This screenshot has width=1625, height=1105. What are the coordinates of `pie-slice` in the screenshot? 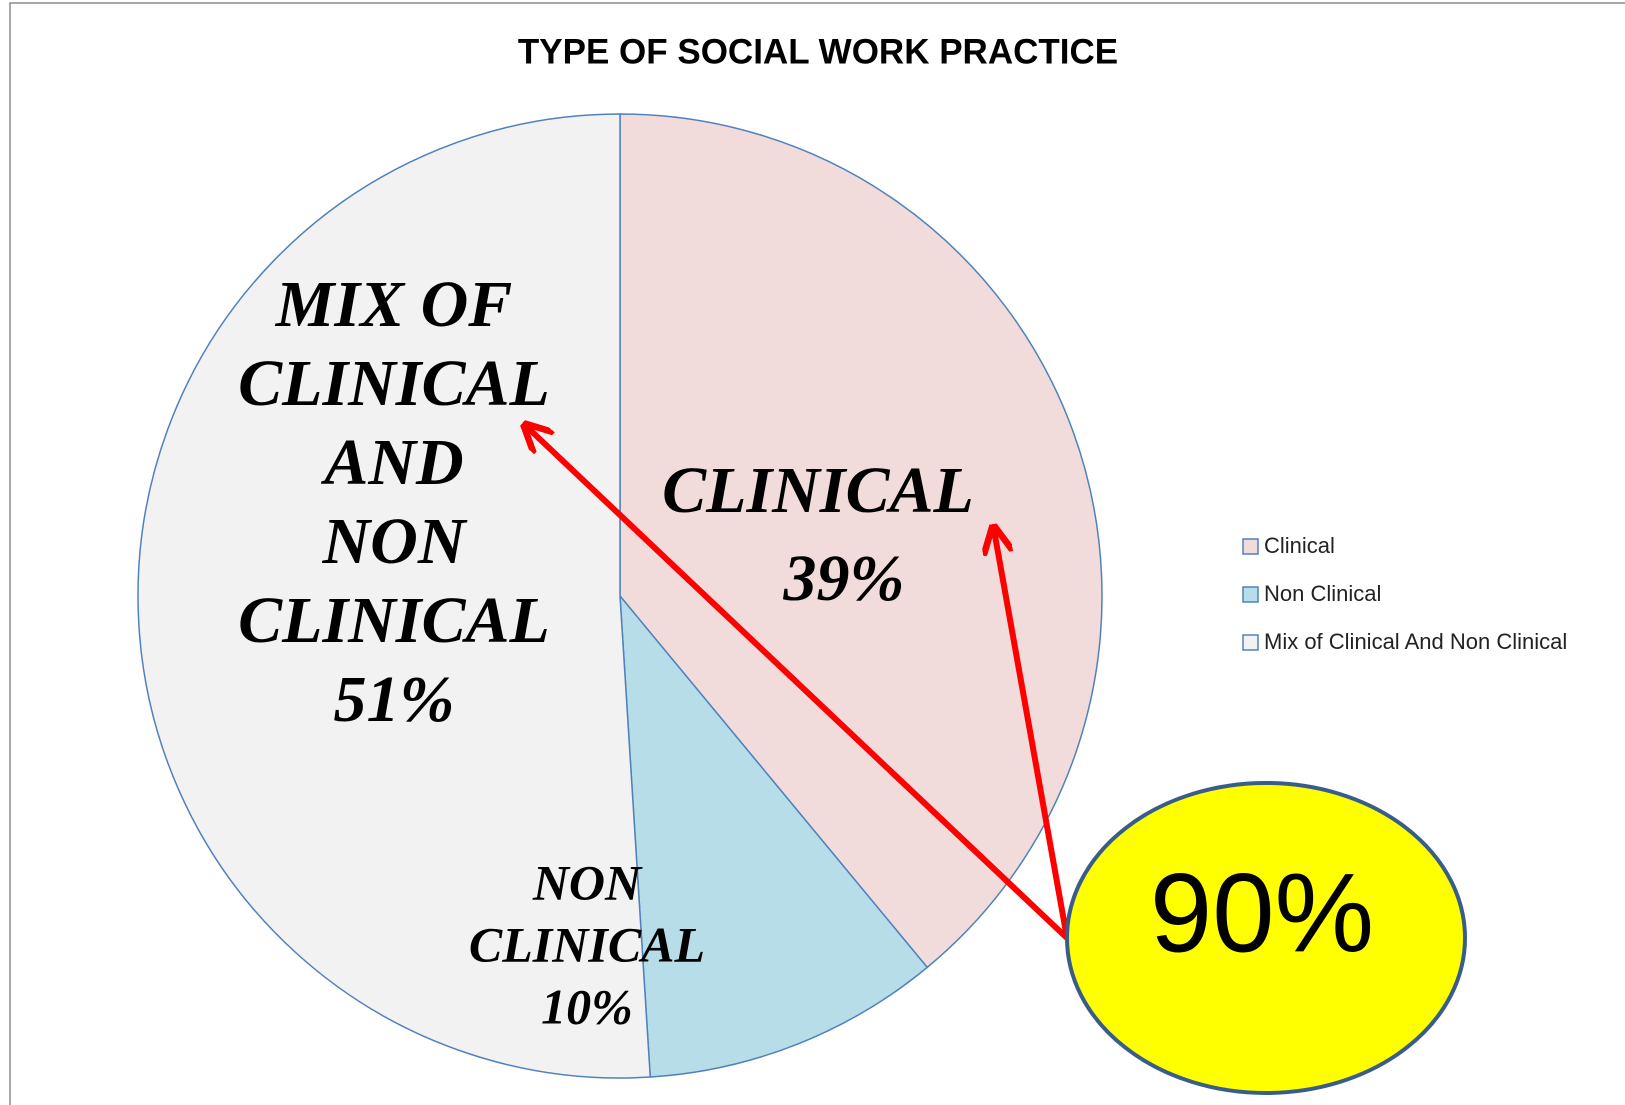 It's located at (774, 835).